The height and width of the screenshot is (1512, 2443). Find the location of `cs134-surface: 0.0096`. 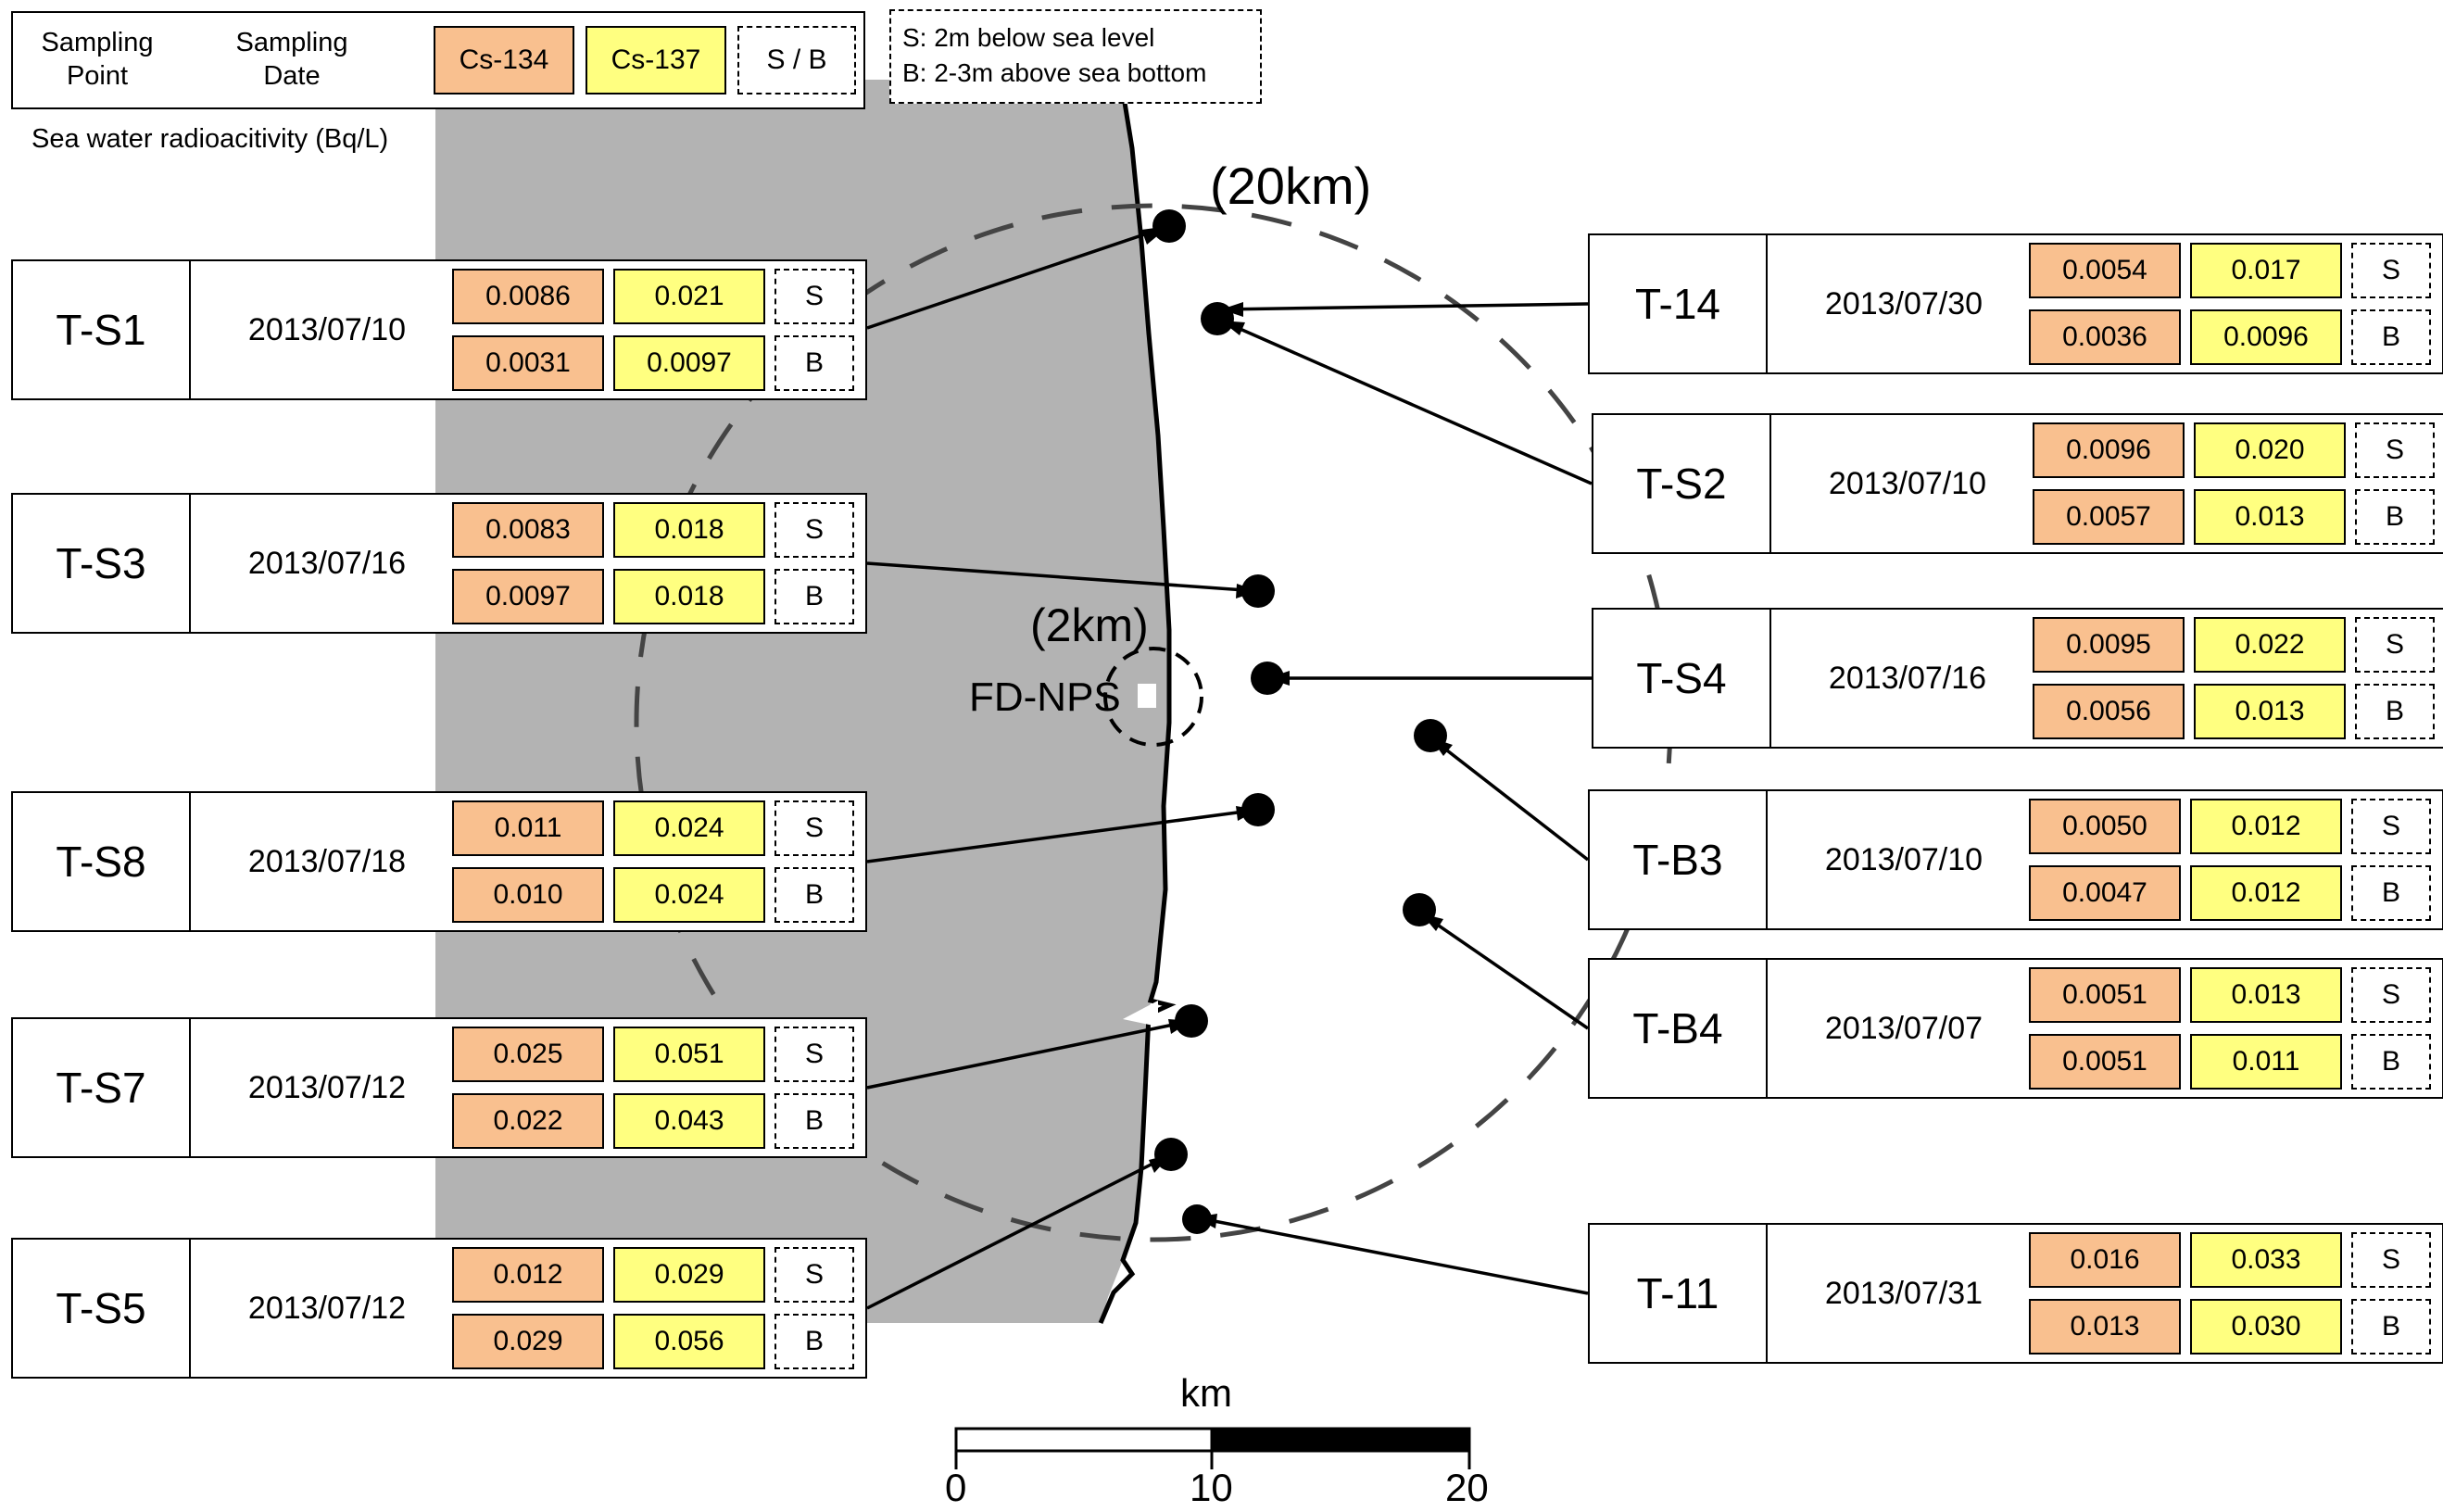

cs134-surface: 0.0096 is located at coordinates (2109, 450).